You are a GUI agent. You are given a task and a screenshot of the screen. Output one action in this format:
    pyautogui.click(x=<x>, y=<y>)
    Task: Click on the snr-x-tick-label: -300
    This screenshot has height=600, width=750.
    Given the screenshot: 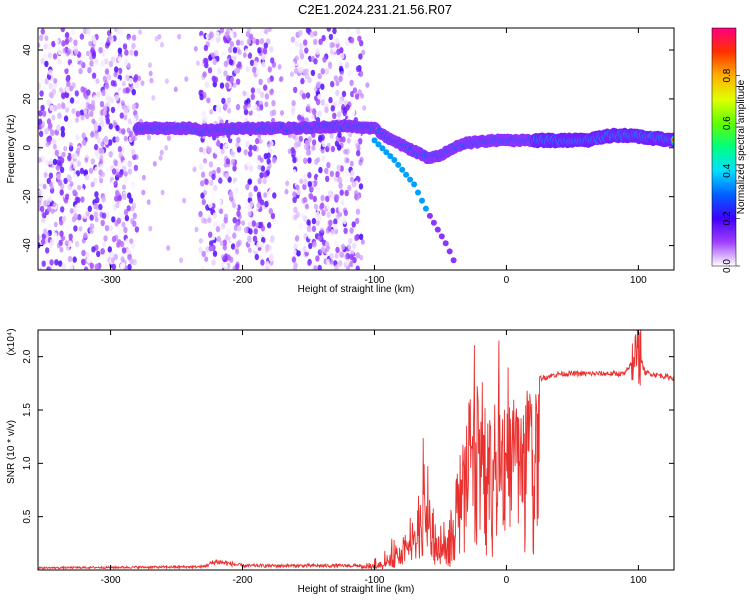 What is the action you would take?
    pyautogui.click(x=111, y=580)
    